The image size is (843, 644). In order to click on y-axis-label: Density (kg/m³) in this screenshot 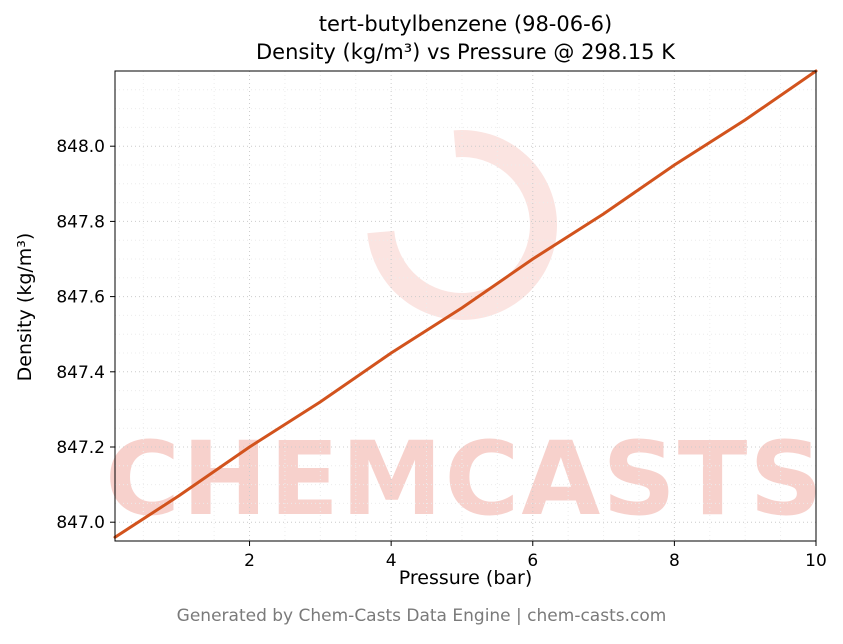, I will do `click(25, 307)`.